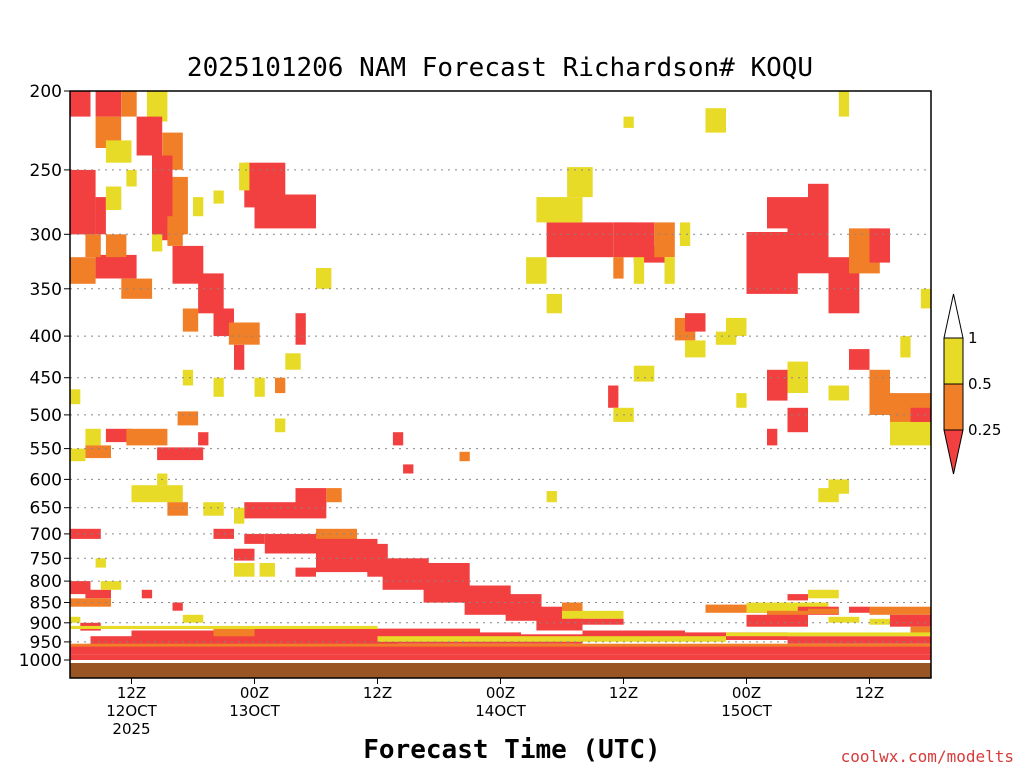 This screenshot has width=1024, height=768. What do you see at coordinates (254, 711) in the screenshot?
I see `x-tick-label: 13OCT` at bounding box center [254, 711].